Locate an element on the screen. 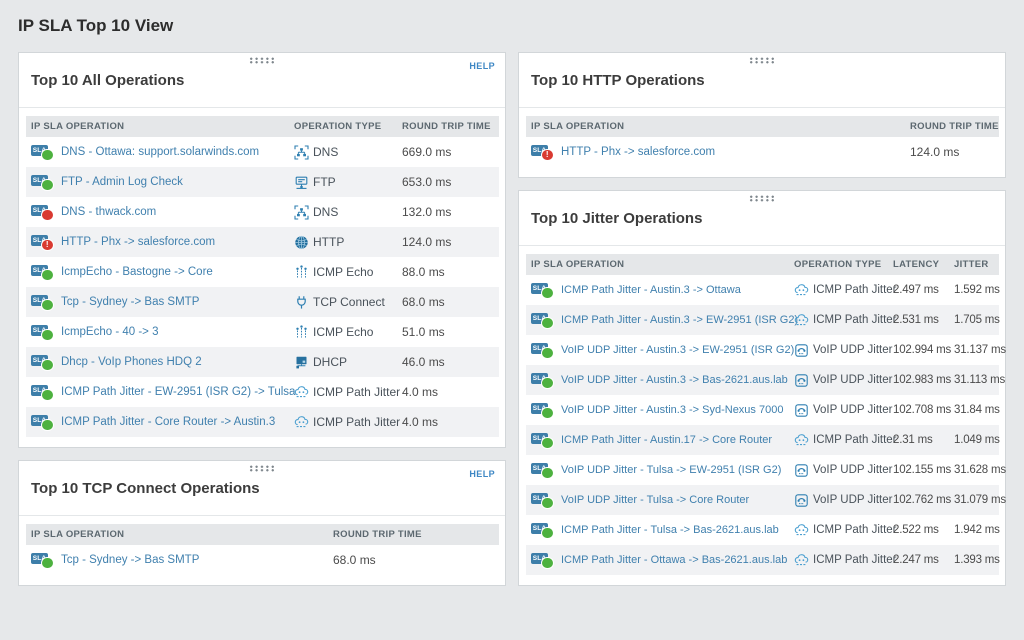 This screenshot has height=640, width=1024. operation-name-cell: SLA IcmpEcho - Bastogne -> Core is located at coordinates (160, 272).